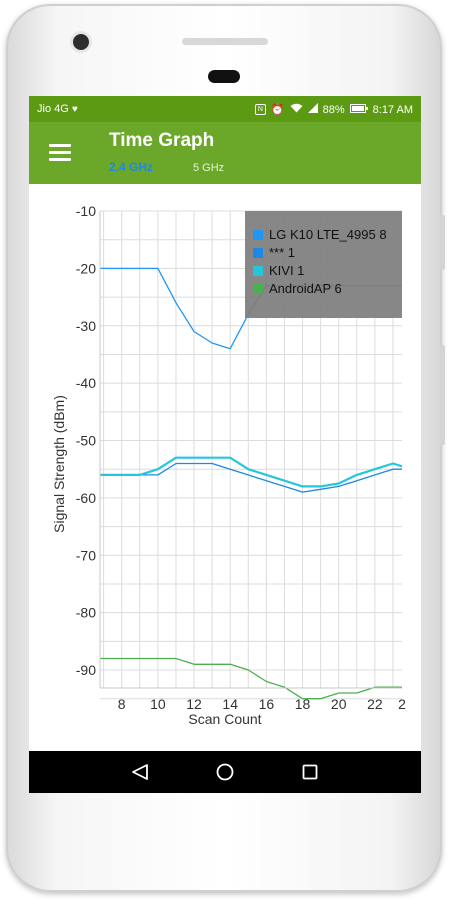  What do you see at coordinates (286, 270) in the screenshot?
I see `legend-label: KIVI 1` at bounding box center [286, 270].